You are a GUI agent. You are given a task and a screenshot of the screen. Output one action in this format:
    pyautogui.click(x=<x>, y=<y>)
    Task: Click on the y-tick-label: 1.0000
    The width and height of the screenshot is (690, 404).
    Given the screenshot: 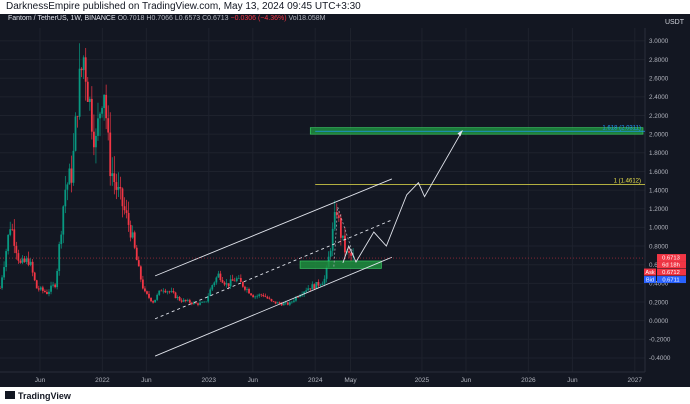 What is the action you would take?
    pyautogui.click(x=659, y=228)
    